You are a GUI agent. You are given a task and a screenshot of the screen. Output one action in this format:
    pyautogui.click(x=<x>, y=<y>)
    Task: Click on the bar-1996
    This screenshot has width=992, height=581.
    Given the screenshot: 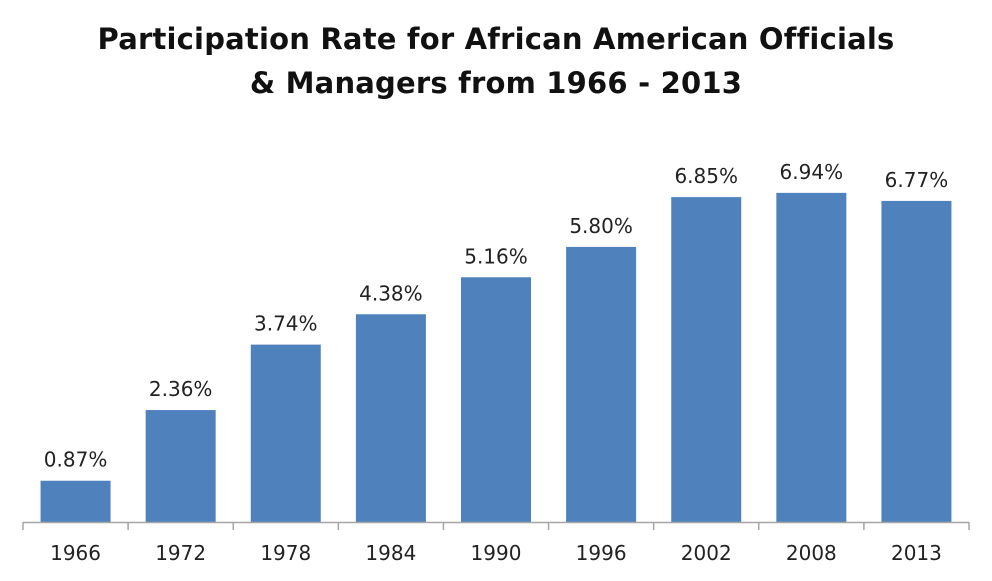 What is the action you would take?
    pyautogui.click(x=601, y=384)
    